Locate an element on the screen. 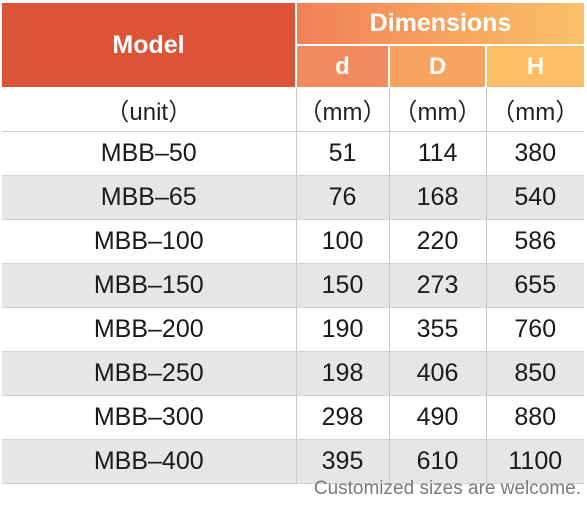 Image resolution: width=587 pixels, height=505 pixels. table-row: MBB–100 100 220 586 is located at coordinates (293, 241).